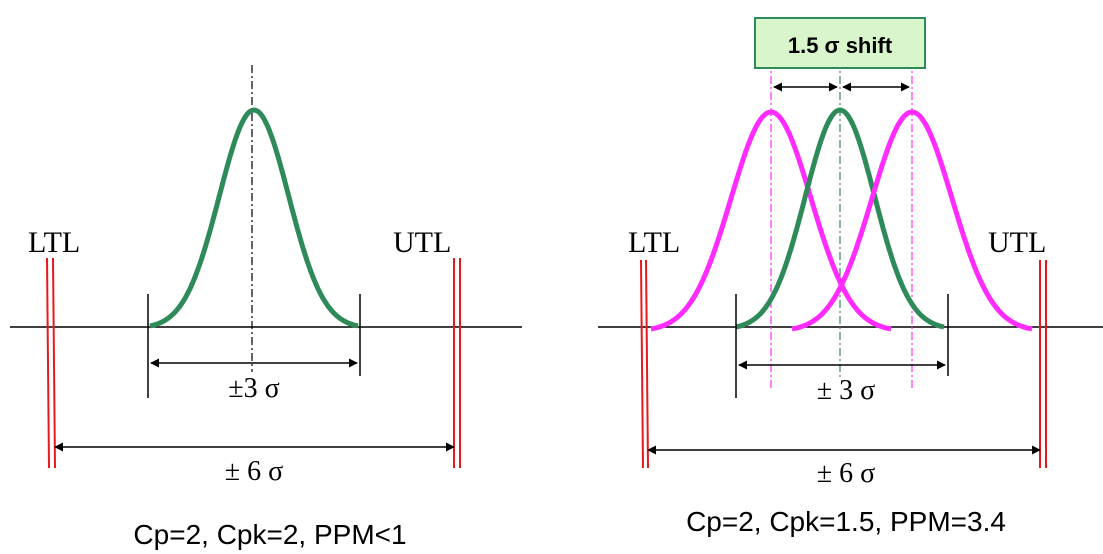  I want to click on right-ltl-marker, so click(644, 364).